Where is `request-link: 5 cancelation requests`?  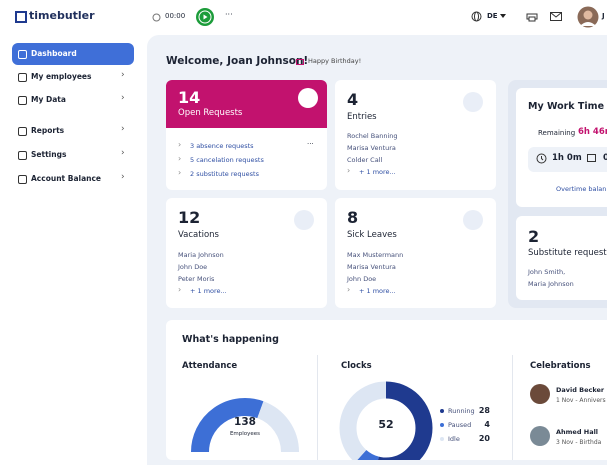
request-link: 5 cancelation requests is located at coordinates (227, 160).